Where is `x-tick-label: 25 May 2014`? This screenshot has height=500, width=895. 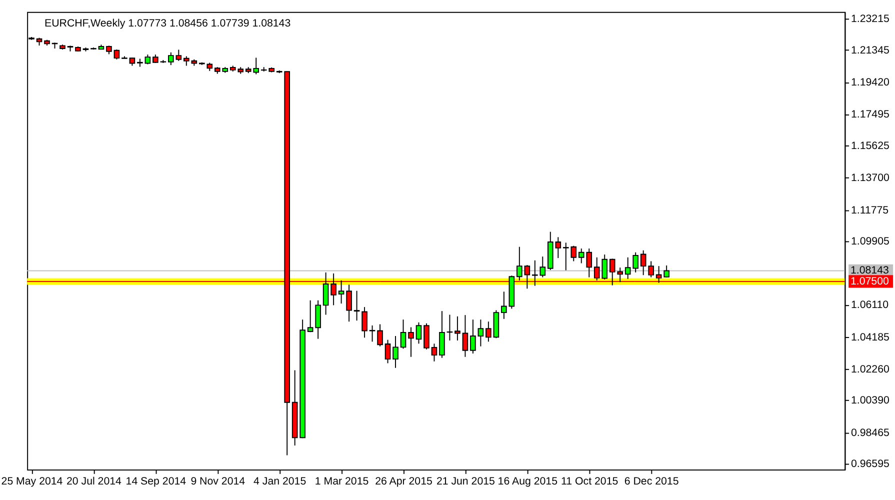 x-tick-label: 25 May 2014 is located at coordinates (32, 482).